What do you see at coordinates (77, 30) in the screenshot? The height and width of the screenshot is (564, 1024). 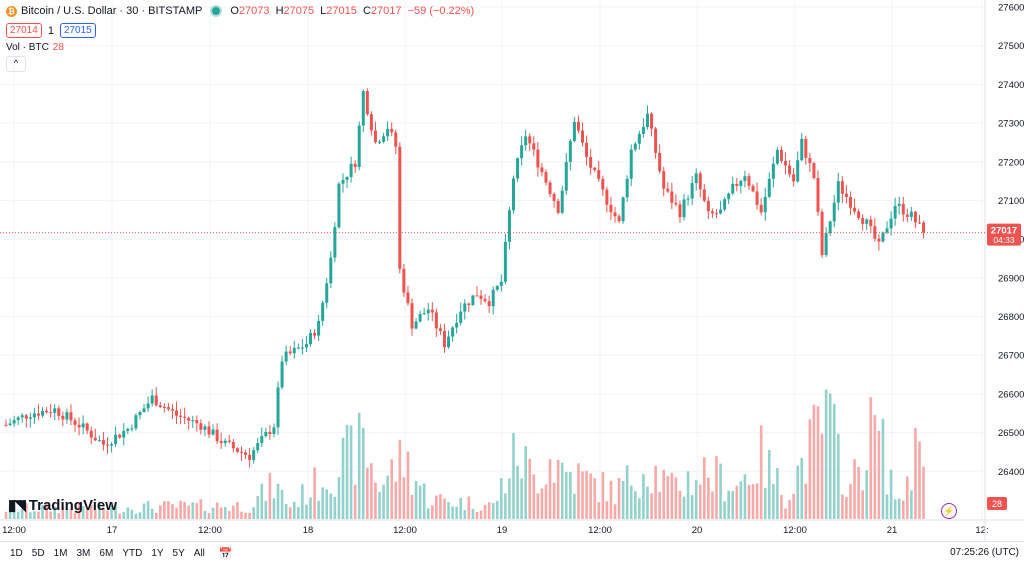 I see `buy-price-button: 27015` at bounding box center [77, 30].